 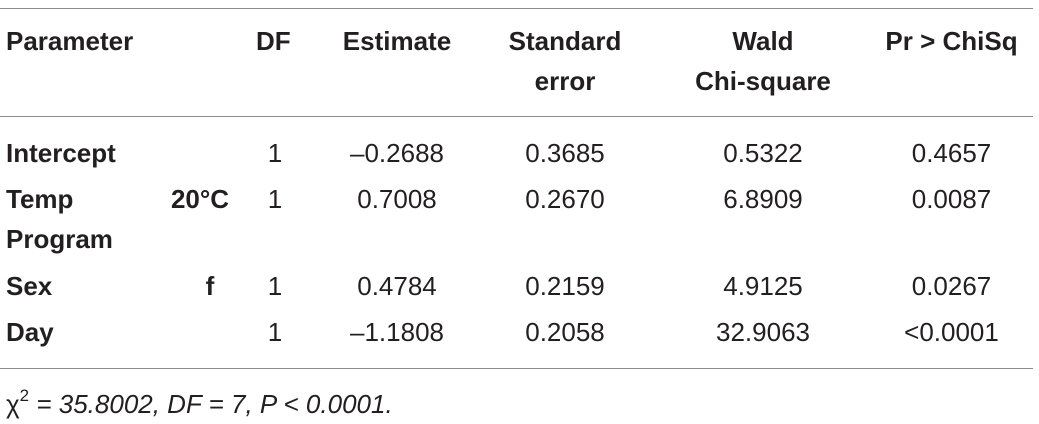 I want to click on table-top-rule, so click(x=516, y=8).